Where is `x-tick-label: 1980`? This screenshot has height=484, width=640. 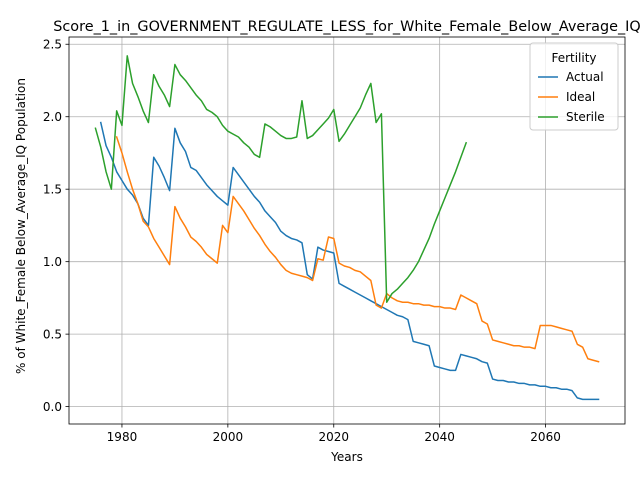 x-tick-label: 1980 is located at coordinates (122, 437).